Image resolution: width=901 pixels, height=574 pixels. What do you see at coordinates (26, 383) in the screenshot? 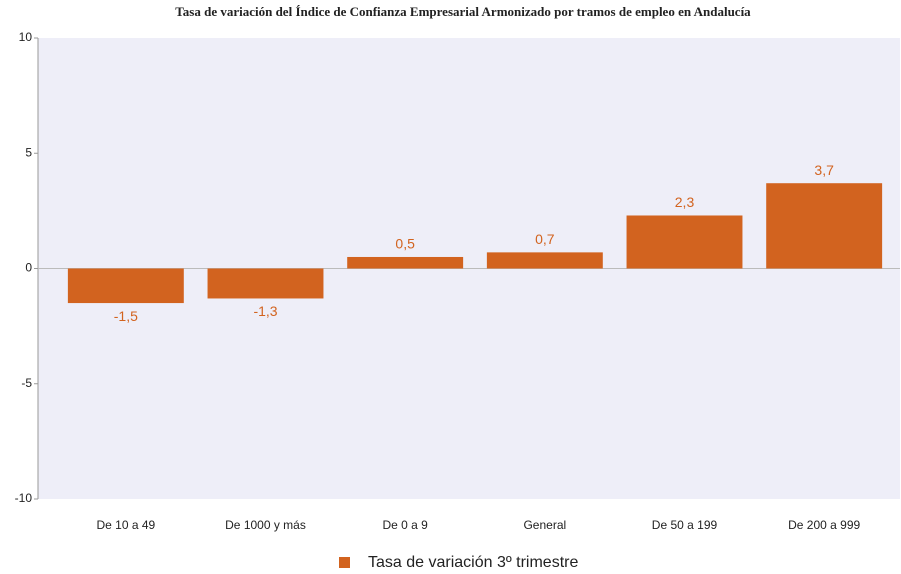
I see `y-tick-label: -5` at bounding box center [26, 383].